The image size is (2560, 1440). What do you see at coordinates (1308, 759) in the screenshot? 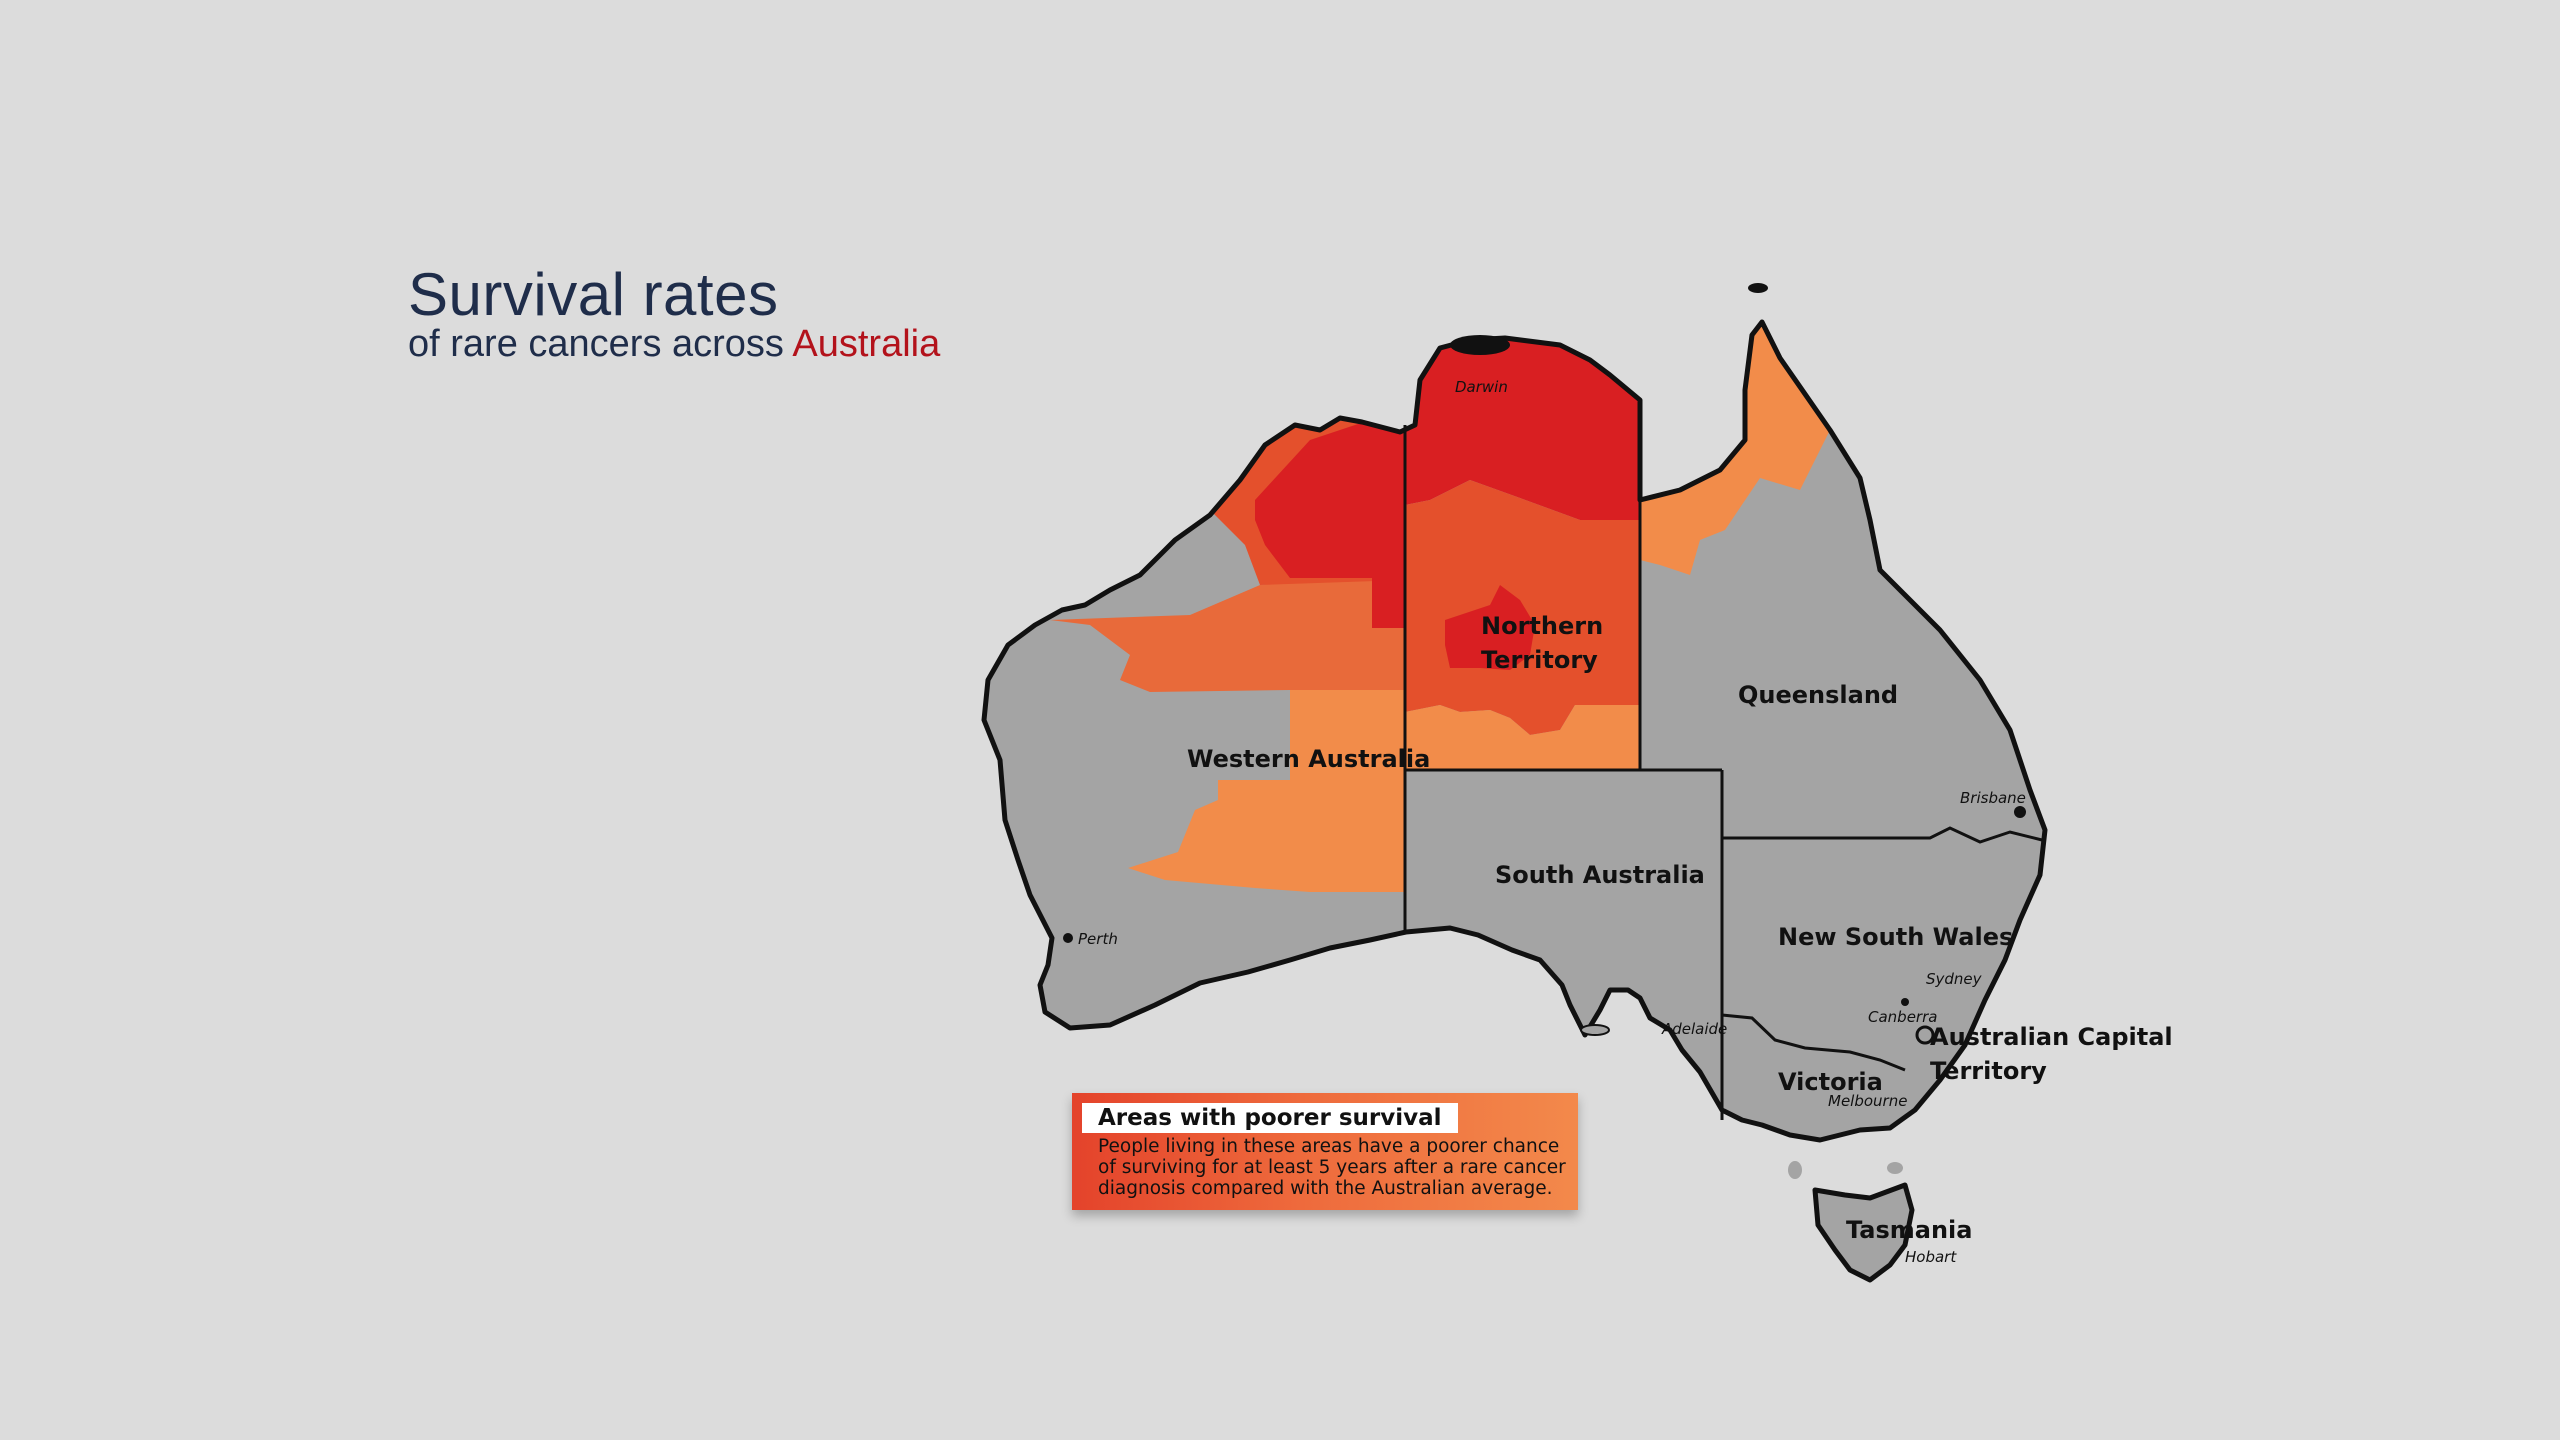
I see `label-western-australia: Western Australia` at bounding box center [1308, 759].